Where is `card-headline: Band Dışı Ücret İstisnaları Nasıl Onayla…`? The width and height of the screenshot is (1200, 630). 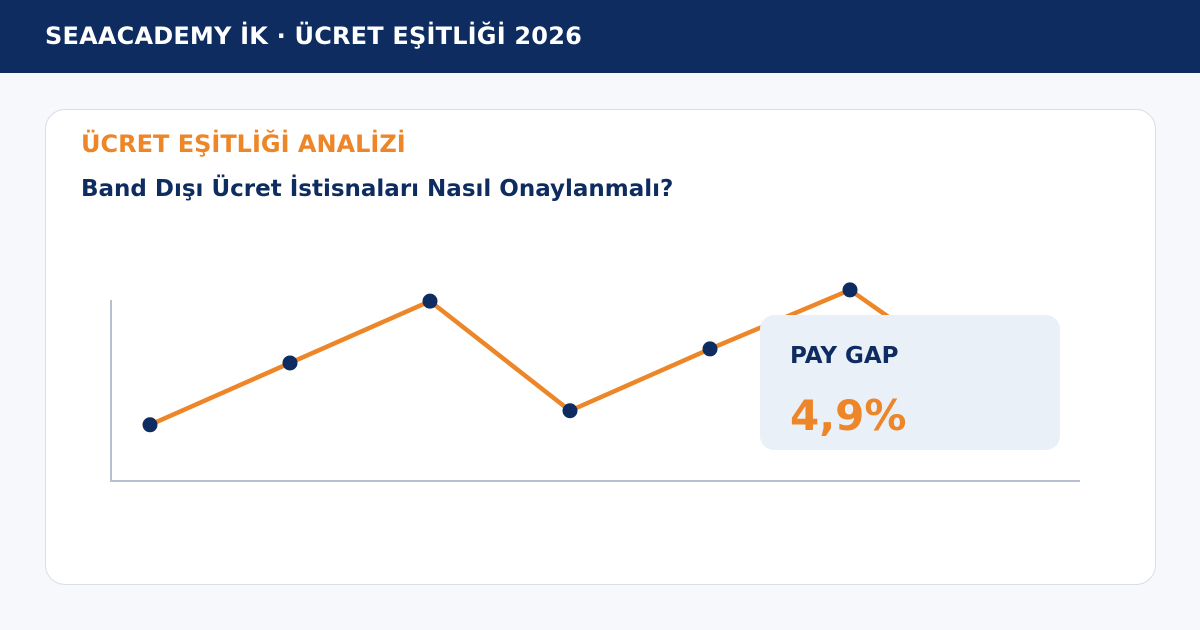 card-headline: Band Dışı Ücret İstisnaları Nasıl Onayla… is located at coordinates (377, 189).